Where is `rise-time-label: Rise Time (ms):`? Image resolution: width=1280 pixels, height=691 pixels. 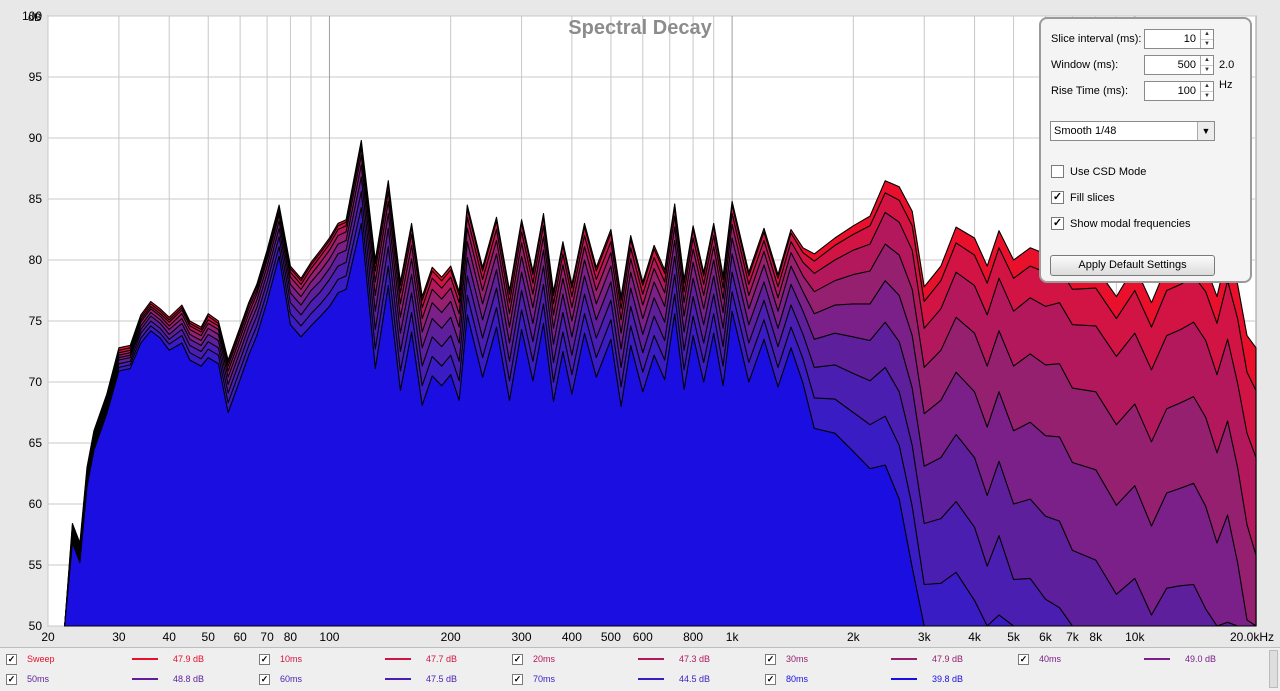
rise-time-label: Rise Time (ms): is located at coordinates (1089, 91).